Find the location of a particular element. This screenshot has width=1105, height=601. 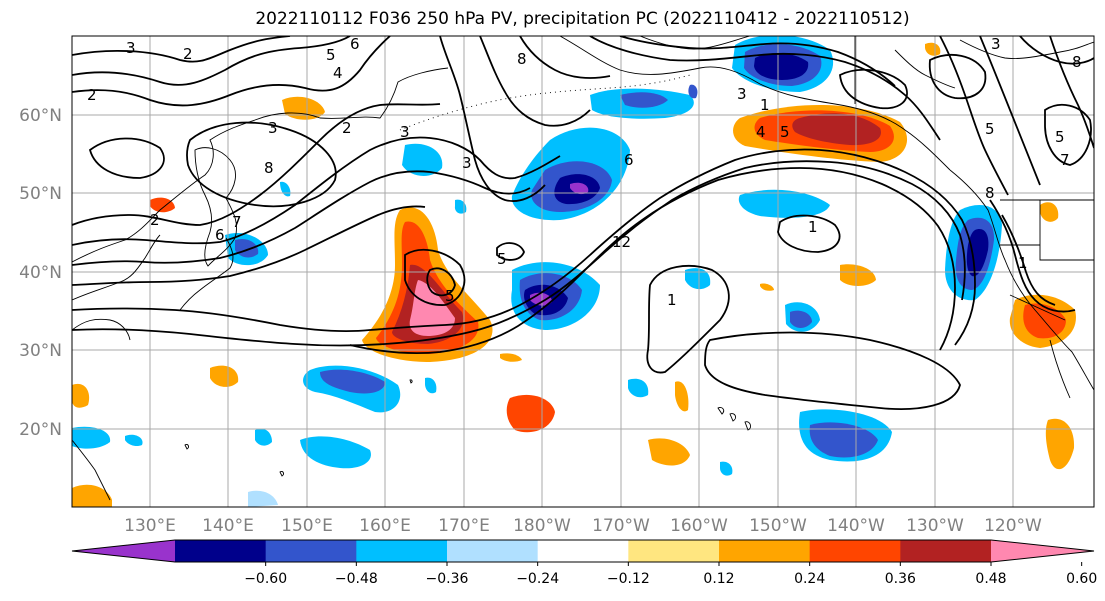

lon-label: 180°W is located at coordinates (542, 526).